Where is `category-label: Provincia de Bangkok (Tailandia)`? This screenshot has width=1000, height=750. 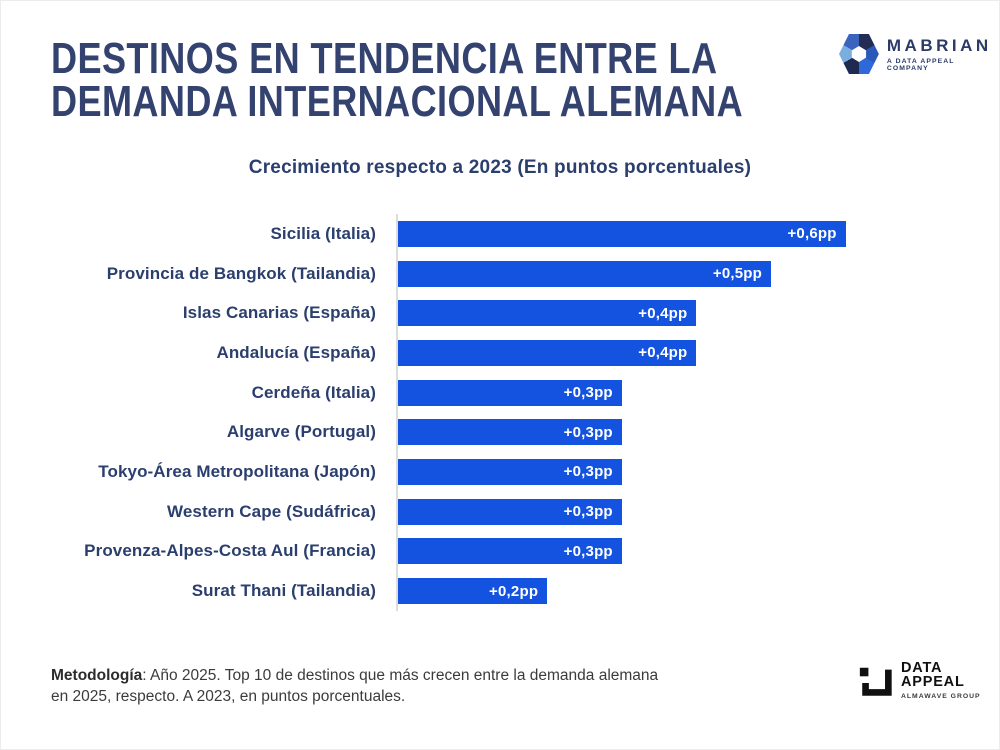 category-label: Provincia de Bangkok (Tailandia) is located at coordinates (241, 273).